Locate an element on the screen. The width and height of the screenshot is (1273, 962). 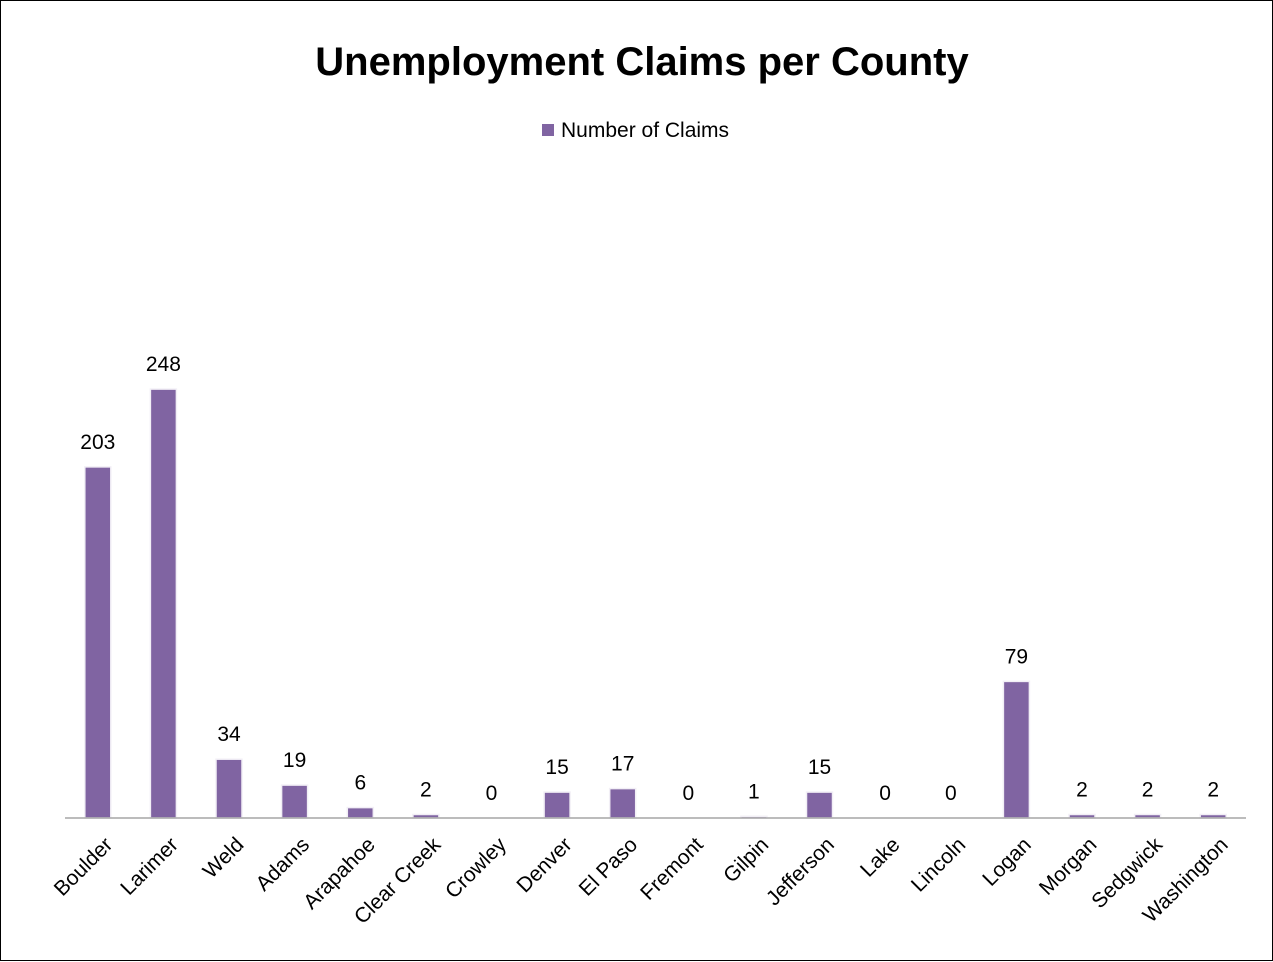
x-tick-label-fremont: Fremont is located at coordinates (672, 869).